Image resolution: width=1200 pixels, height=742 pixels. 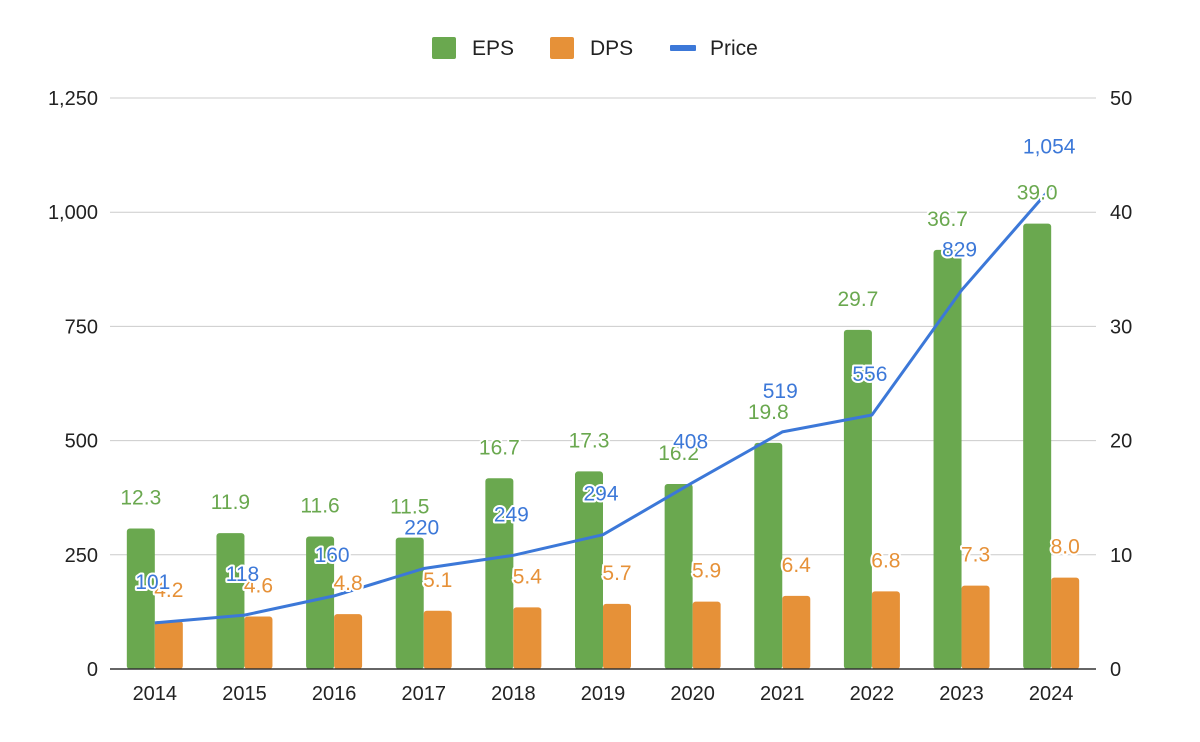 What do you see at coordinates (81, 556) in the screenshot?
I see `left-tick-label: 250` at bounding box center [81, 556].